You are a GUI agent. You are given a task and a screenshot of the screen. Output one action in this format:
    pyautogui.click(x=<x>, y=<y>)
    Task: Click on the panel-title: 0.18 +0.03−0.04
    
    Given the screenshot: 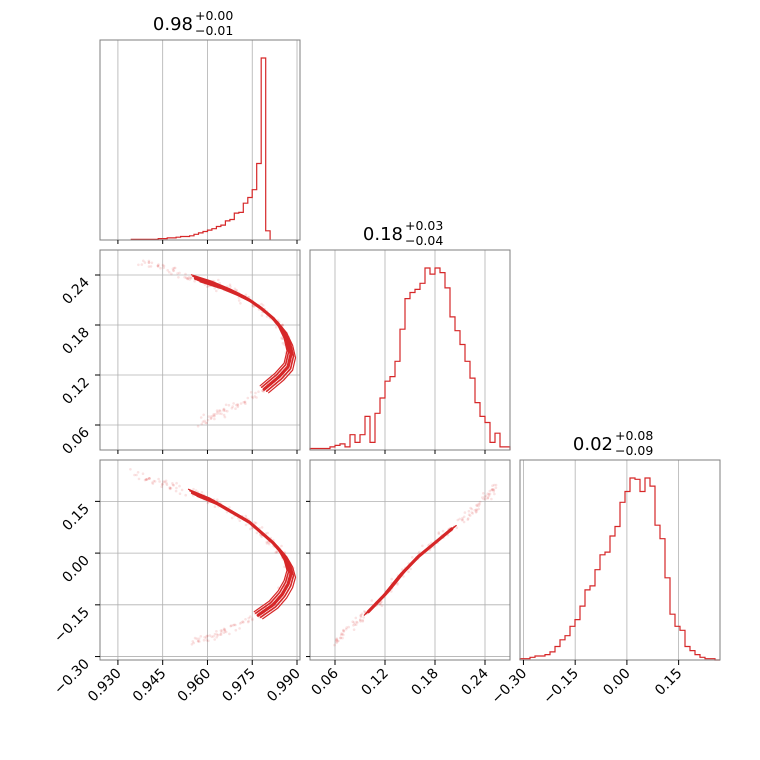 What is the action you would take?
    pyautogui.click(x=403, y=233)
    